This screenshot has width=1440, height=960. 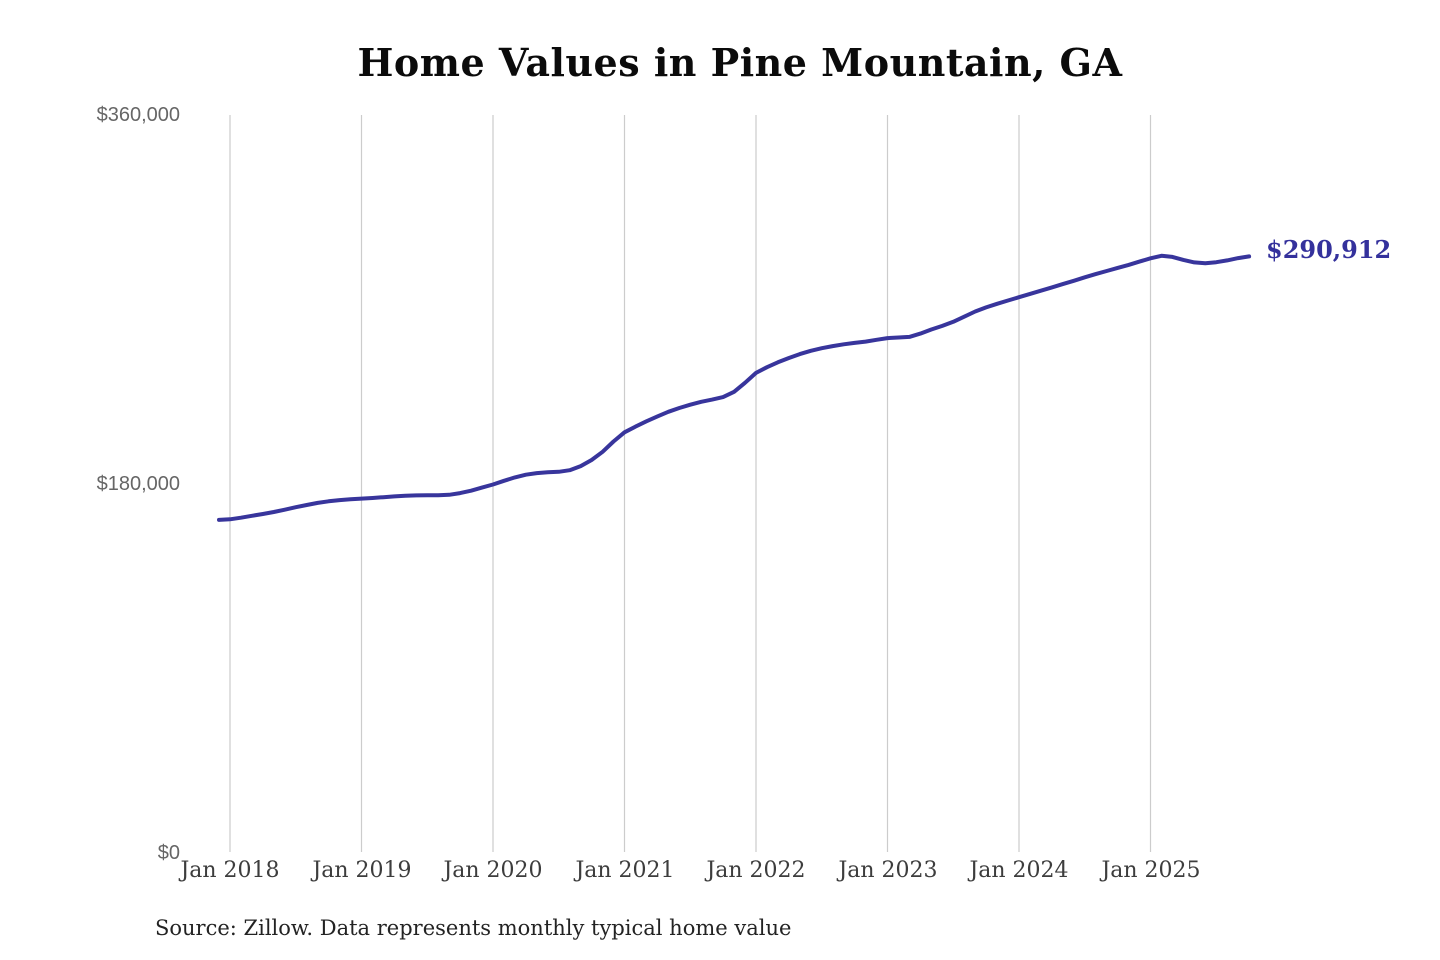 I want to click on x-axis-tick-jan-2018: Jan 2018, so click(x=230, y=870).